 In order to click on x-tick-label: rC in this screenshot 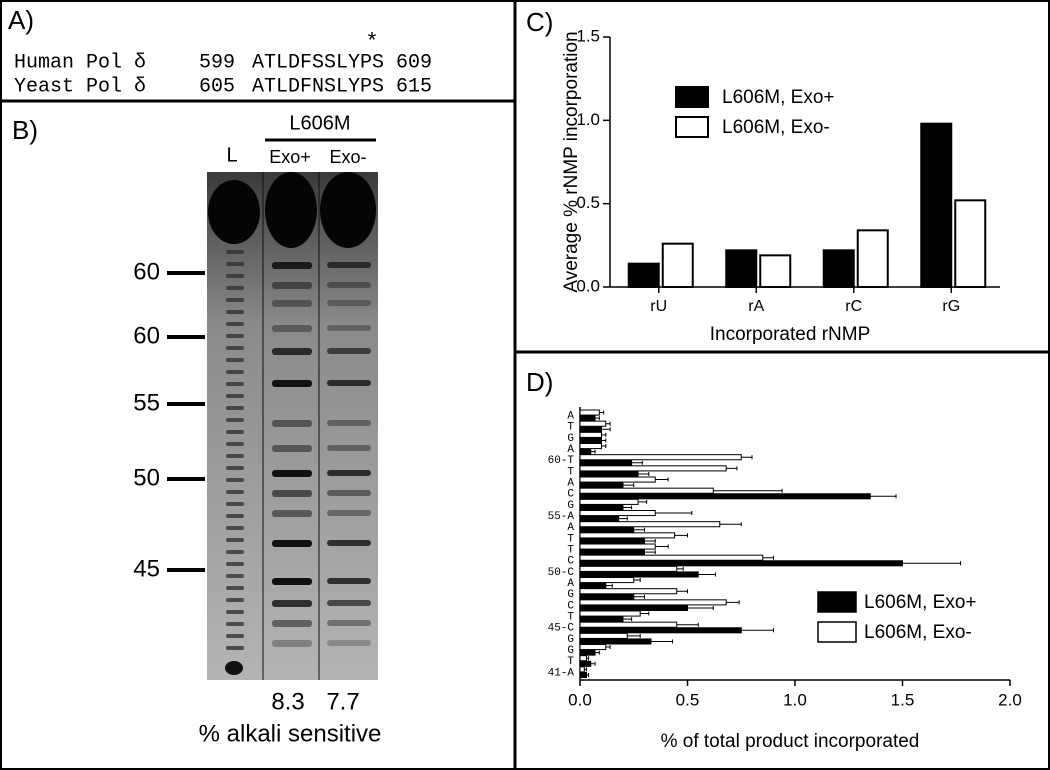, I will do `click(853, 306)`.